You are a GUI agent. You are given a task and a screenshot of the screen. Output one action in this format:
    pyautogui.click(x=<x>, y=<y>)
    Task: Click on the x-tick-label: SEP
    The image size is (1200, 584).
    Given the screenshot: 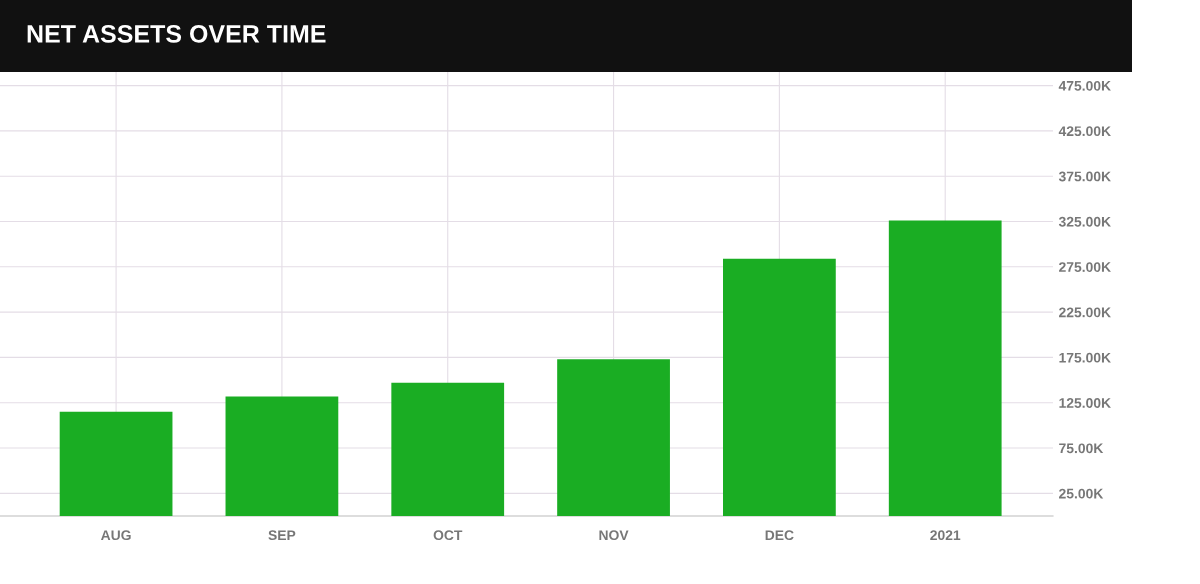 What is the action you would take?
    pyautogui.click(x=282, y=535)
    